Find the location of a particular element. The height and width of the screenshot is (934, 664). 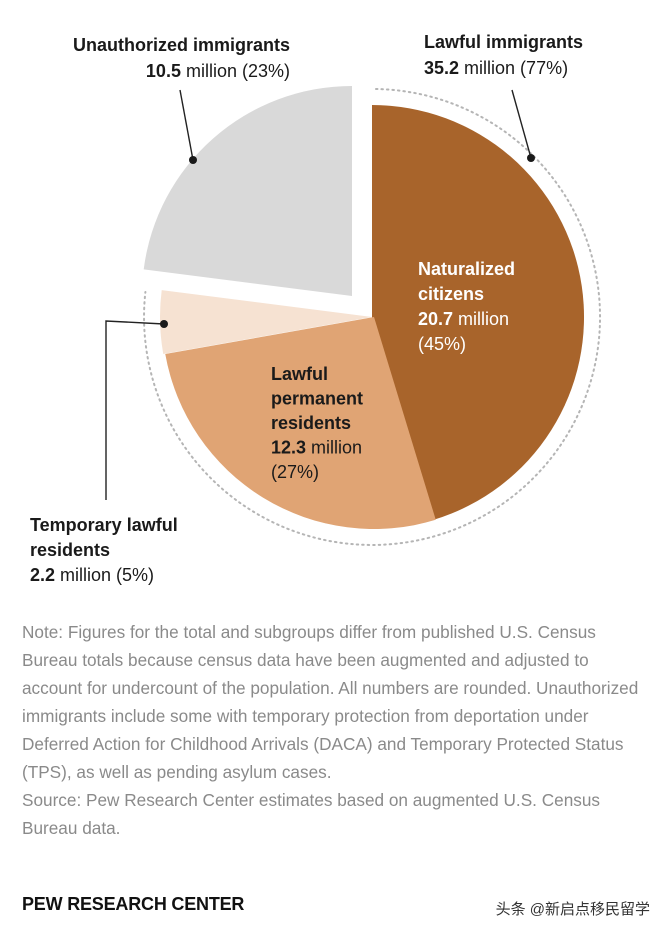

lawful-label-line-0: Lawful immigrants is located at coordinates (503, 42).